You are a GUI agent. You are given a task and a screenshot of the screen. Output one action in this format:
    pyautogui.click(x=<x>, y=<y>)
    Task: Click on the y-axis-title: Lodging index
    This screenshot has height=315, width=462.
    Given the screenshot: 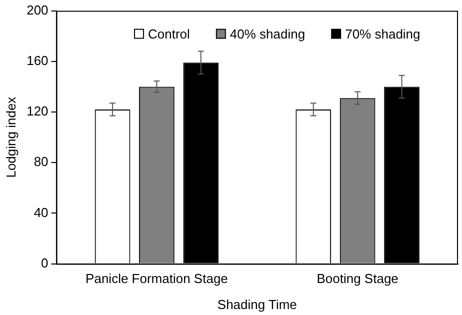 What is the action you would take?
    pyautogui.click(x=10, y=137)
    